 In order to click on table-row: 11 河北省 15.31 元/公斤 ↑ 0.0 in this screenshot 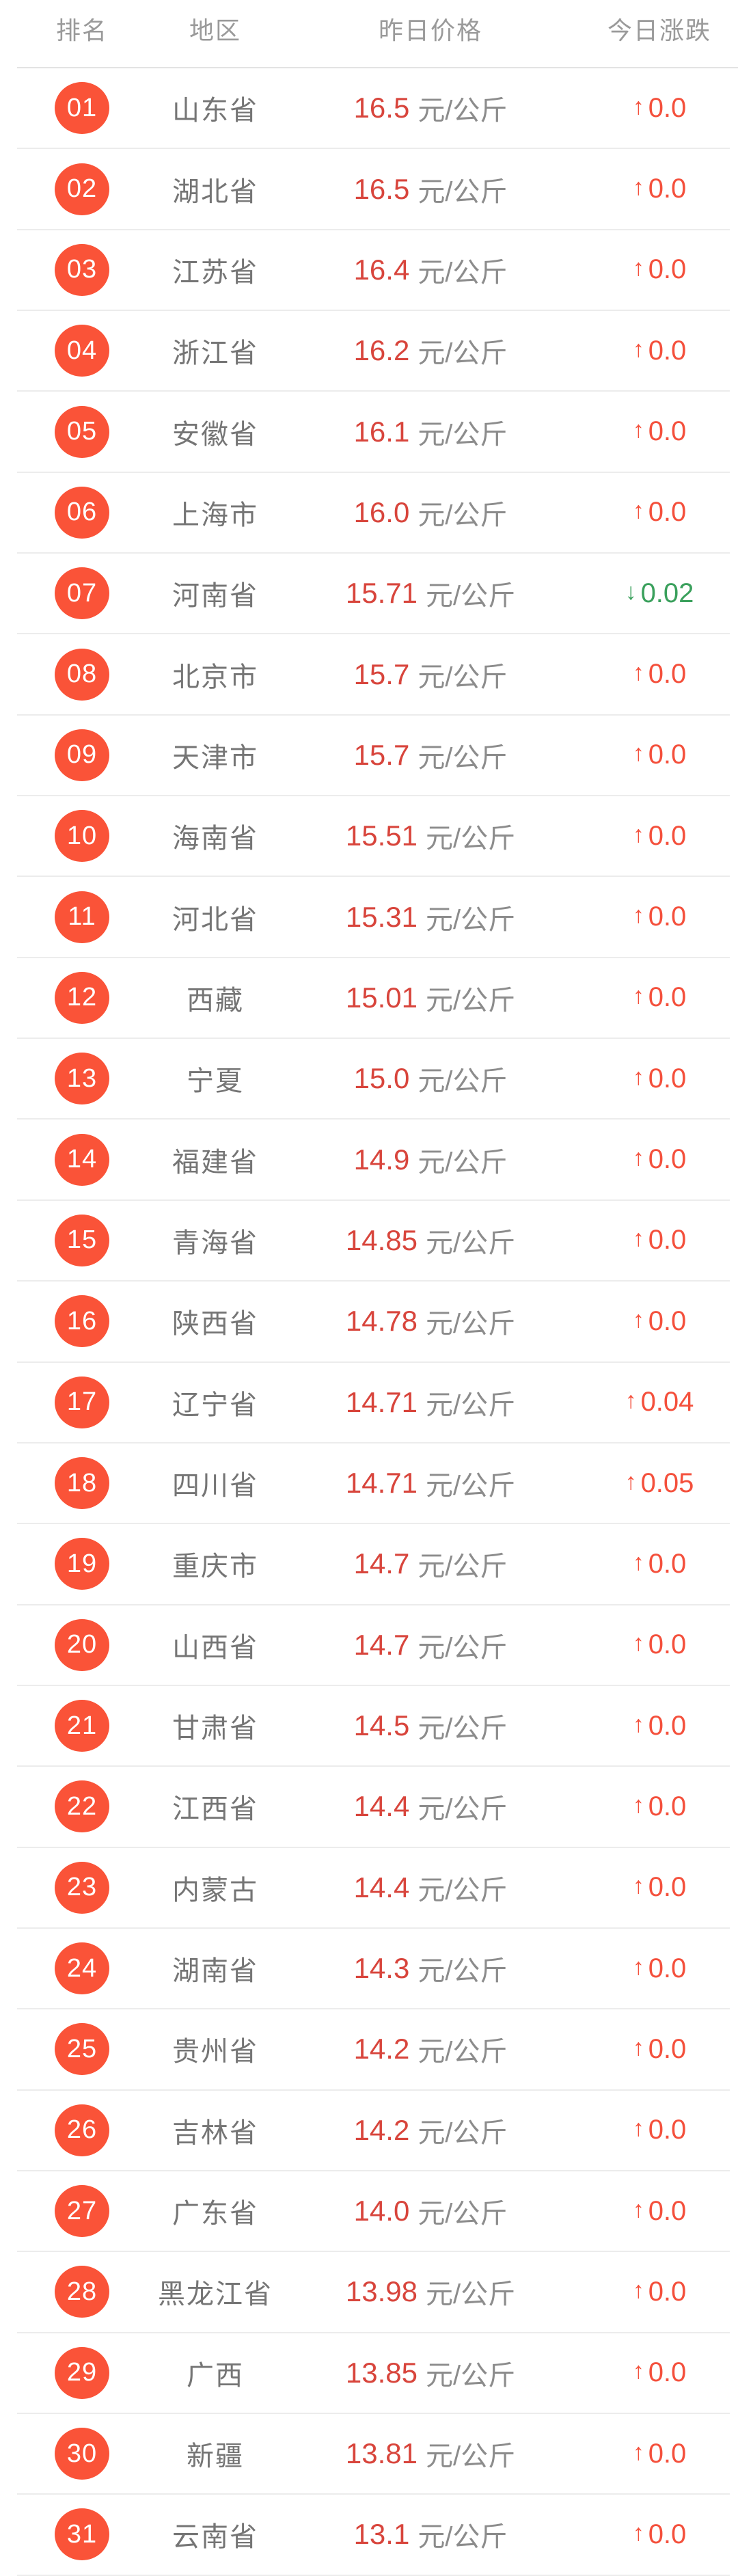, I will do `click(374, 918)`.